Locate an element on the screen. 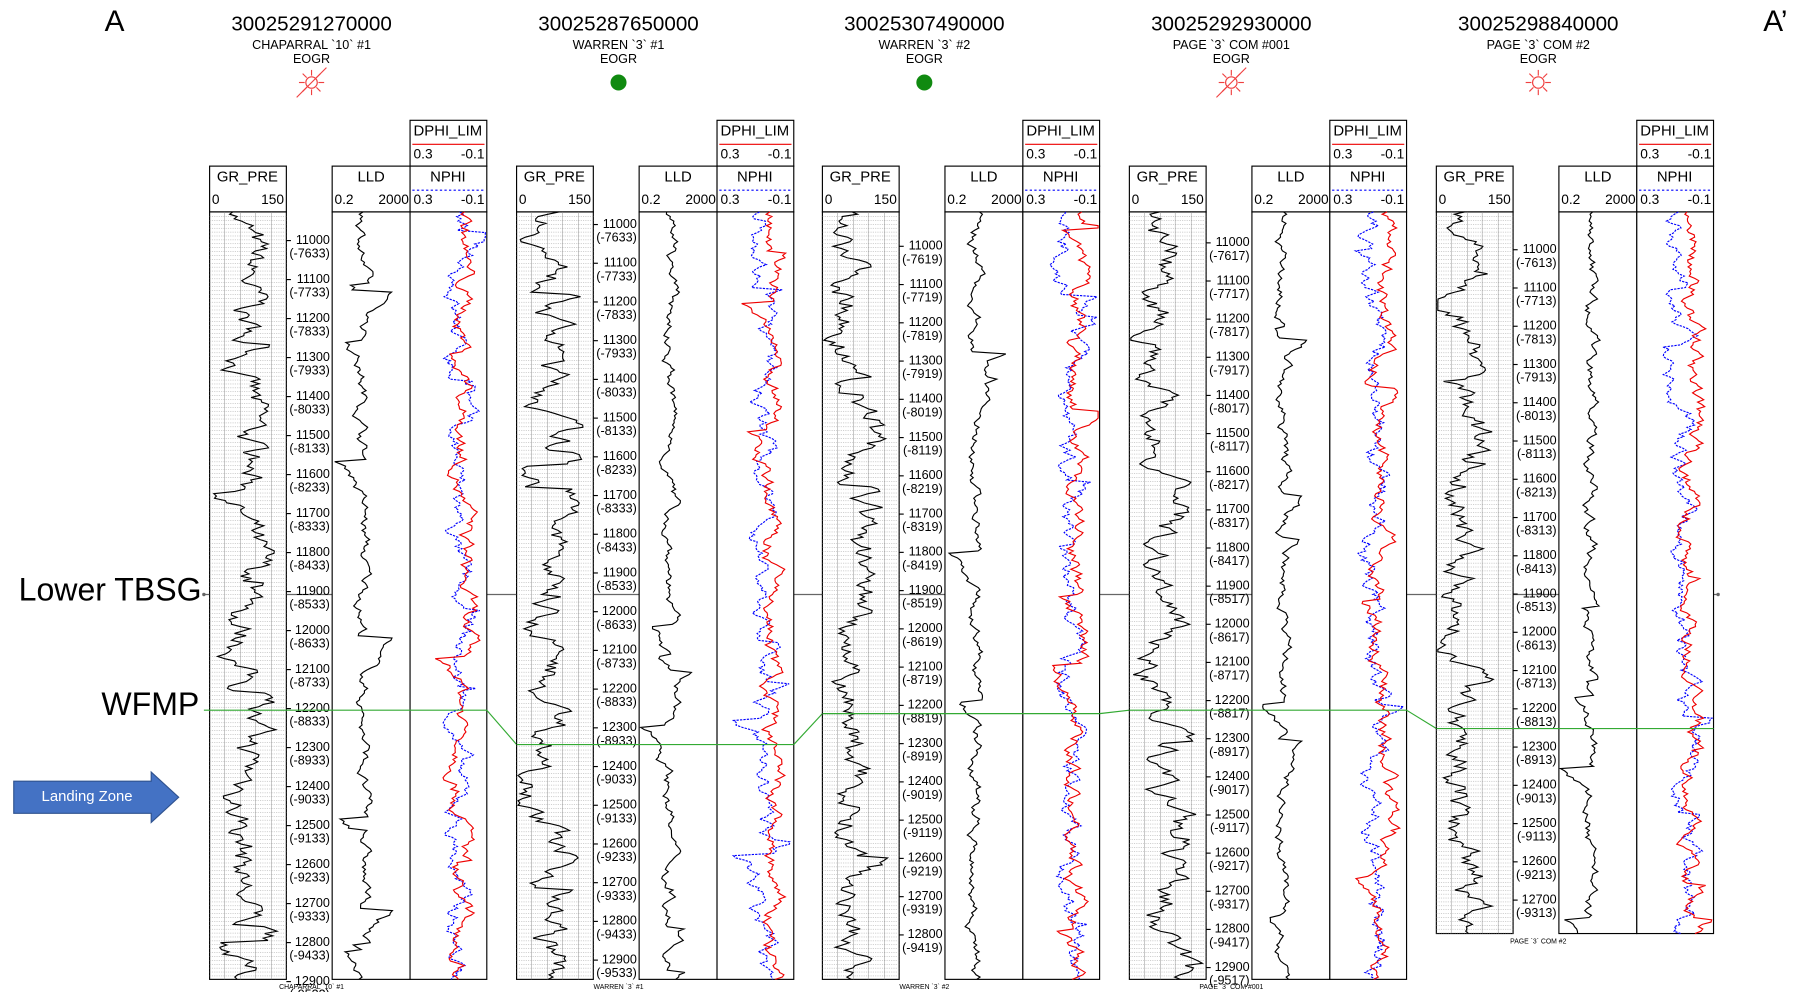 The image size is (1796, 992). ss-label: (-8619) is located at coordinates (922, 642).